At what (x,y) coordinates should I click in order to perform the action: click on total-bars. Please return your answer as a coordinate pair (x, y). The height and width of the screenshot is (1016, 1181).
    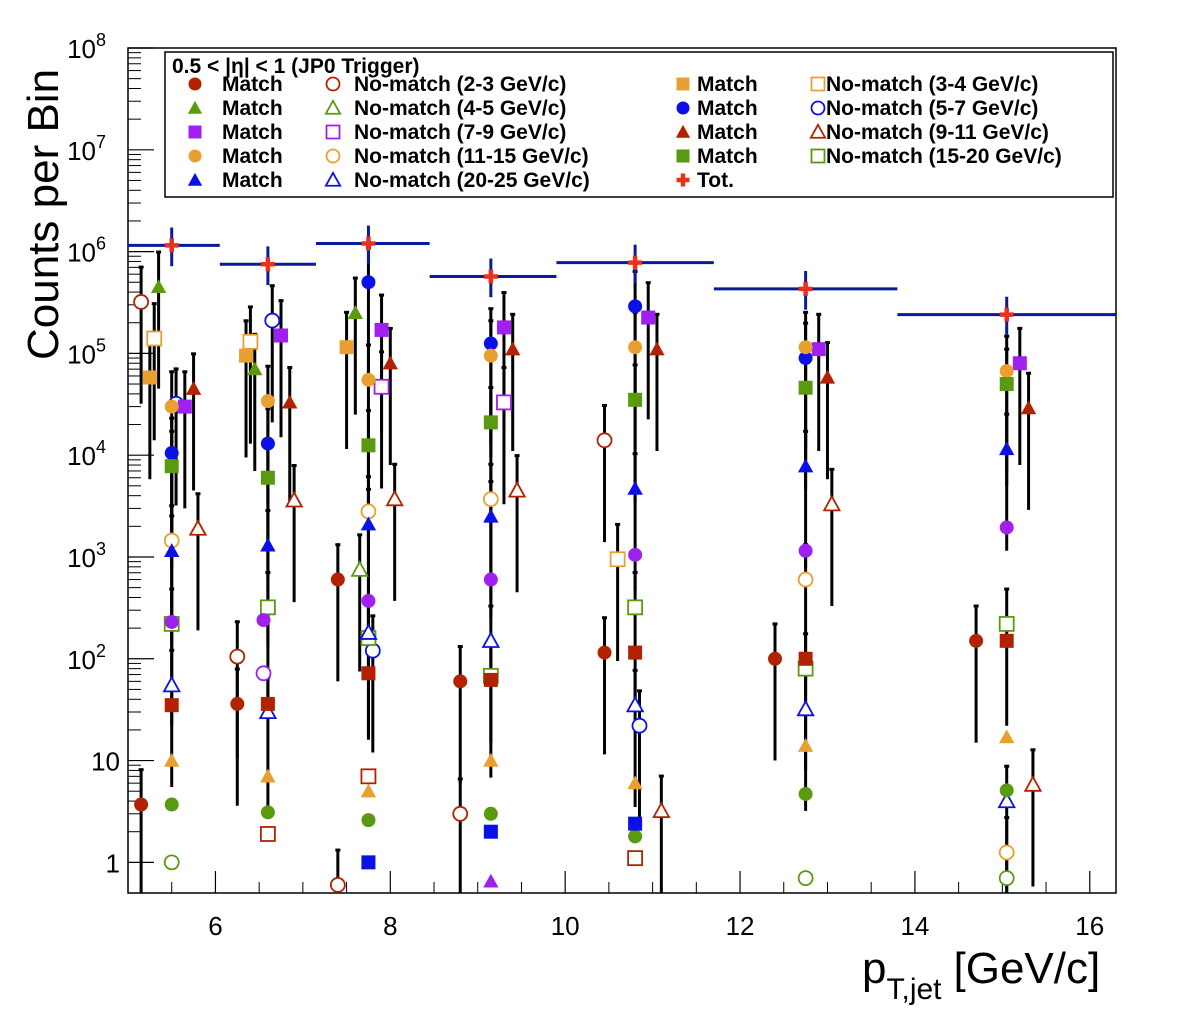
    Looking at the image, I should click on (622, 279).